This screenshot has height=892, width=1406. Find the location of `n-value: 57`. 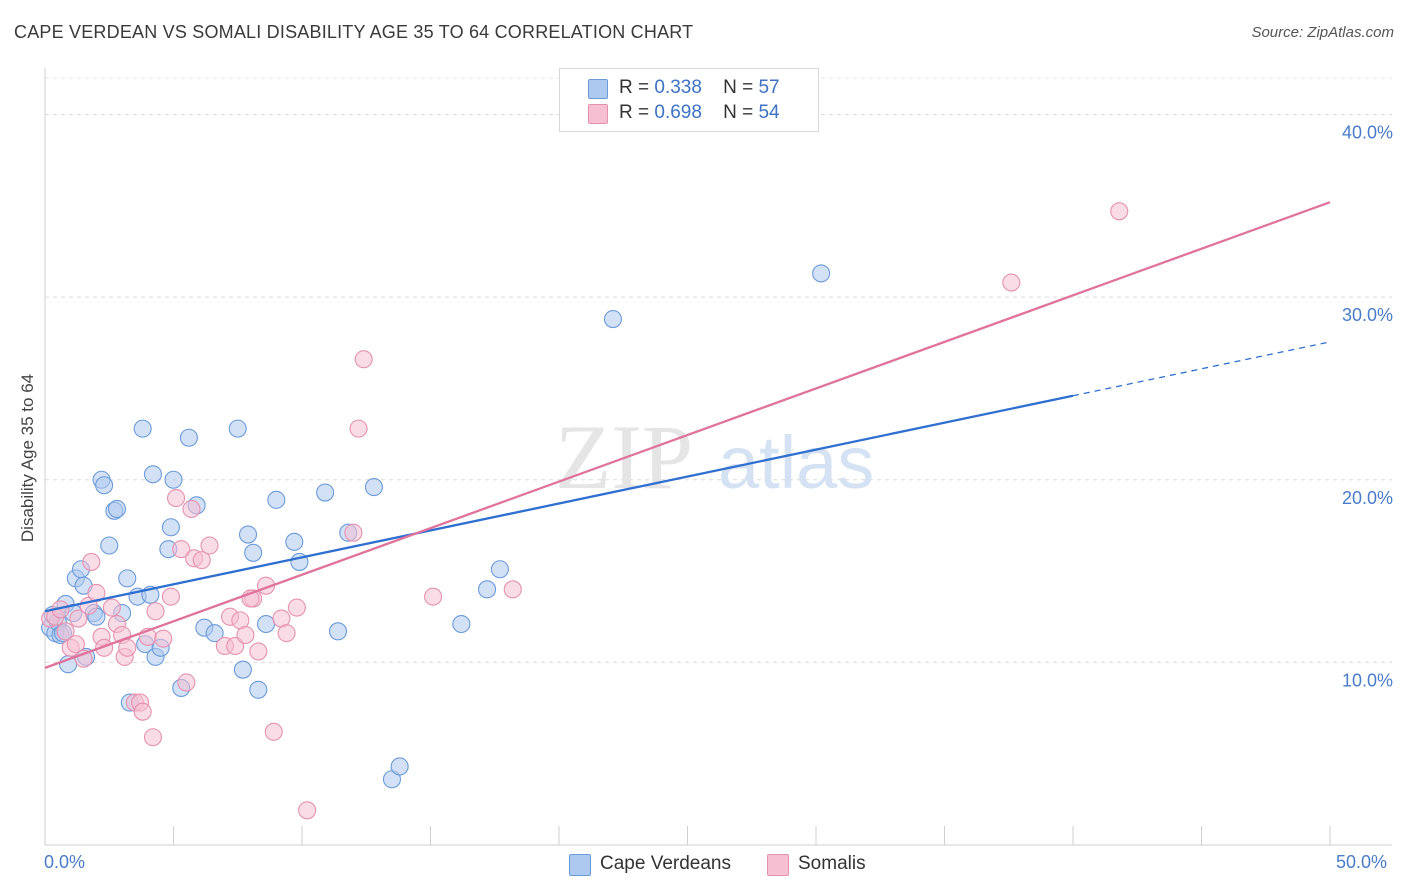

n-value: 57 is located at coordinates (769, 87).